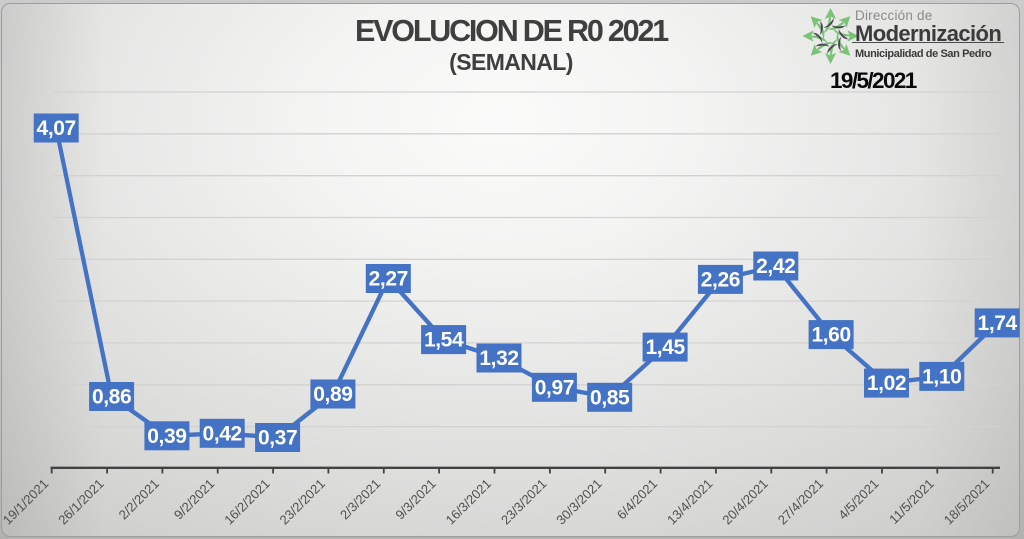 The height and width of the screenshot is (539, 1024). Describe the element at coordinates (388, 279) in the screenshot. I see `svg-text: 2,27` at that location.